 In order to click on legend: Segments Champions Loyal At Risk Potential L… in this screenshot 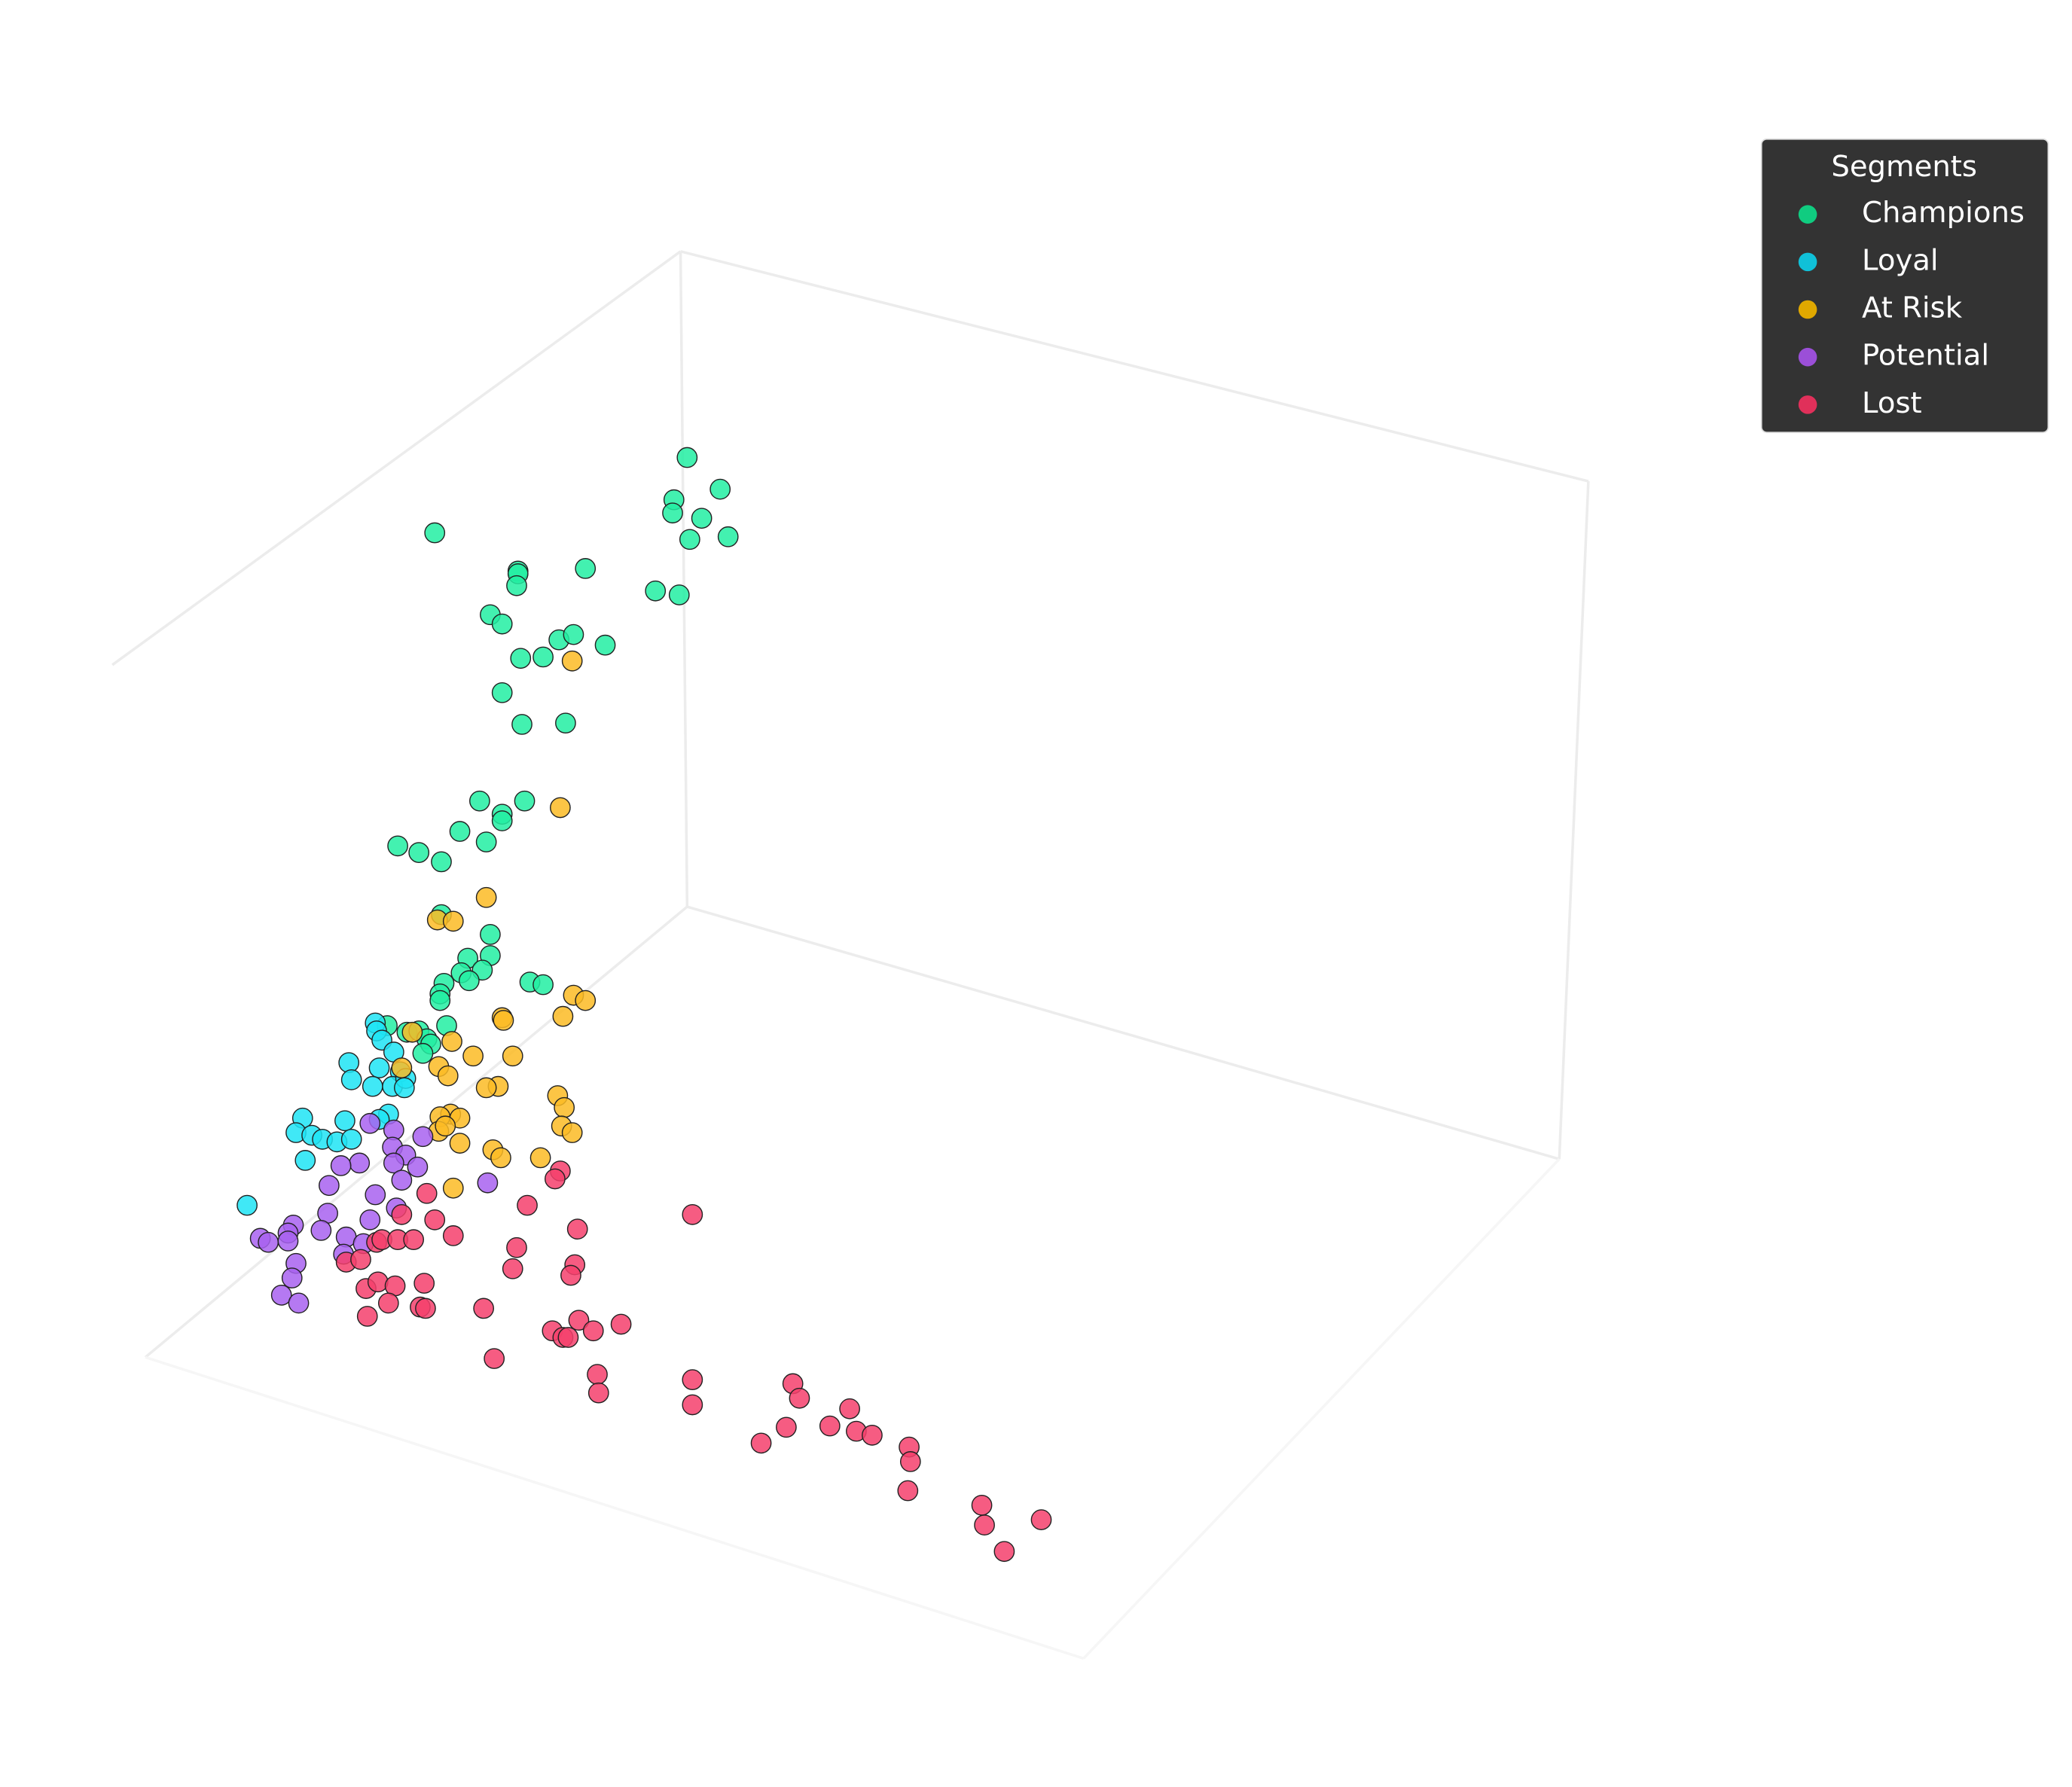, I will do `click(1904, 286)`.